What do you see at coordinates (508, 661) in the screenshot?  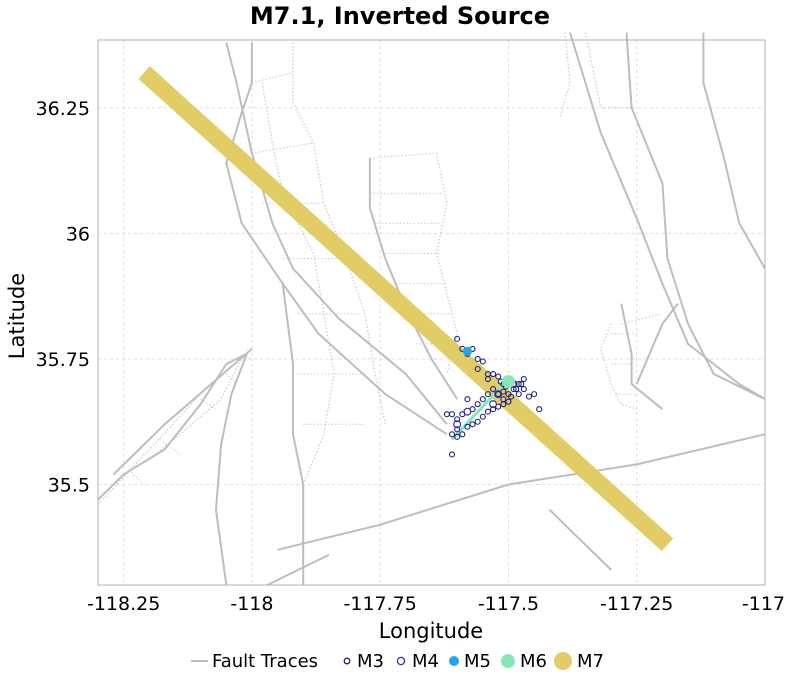 I see `legend-swatch-m6` at bounding box center [508, 661].